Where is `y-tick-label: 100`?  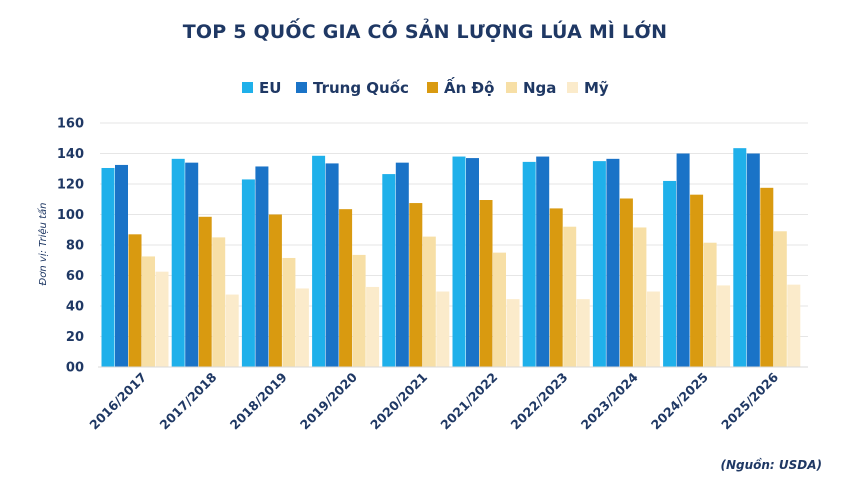 y-tick-label: 100 is located at coordinates (70, 215).